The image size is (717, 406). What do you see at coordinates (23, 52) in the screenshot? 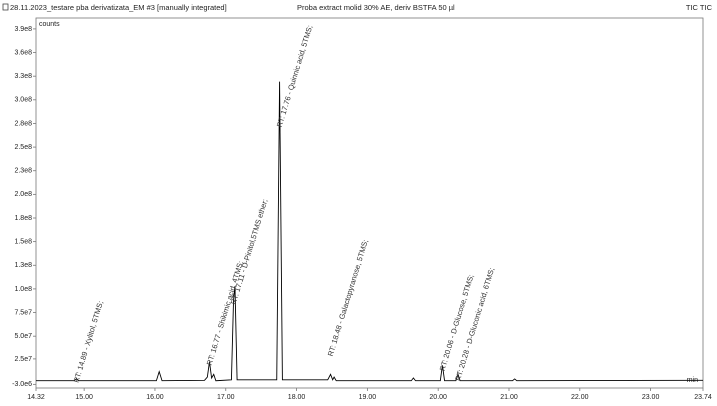
I see `y-tick-label: 3.6e8` at bounding box center [23, 52].